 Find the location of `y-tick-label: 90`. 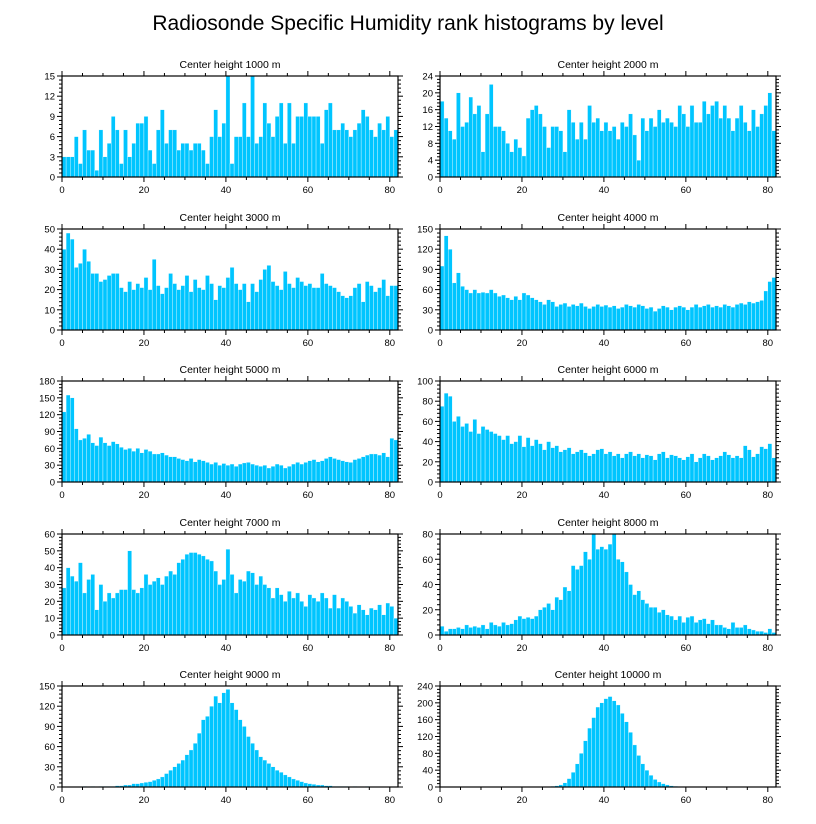

y-tick-label: 90 is located at coordinates (49, 432).